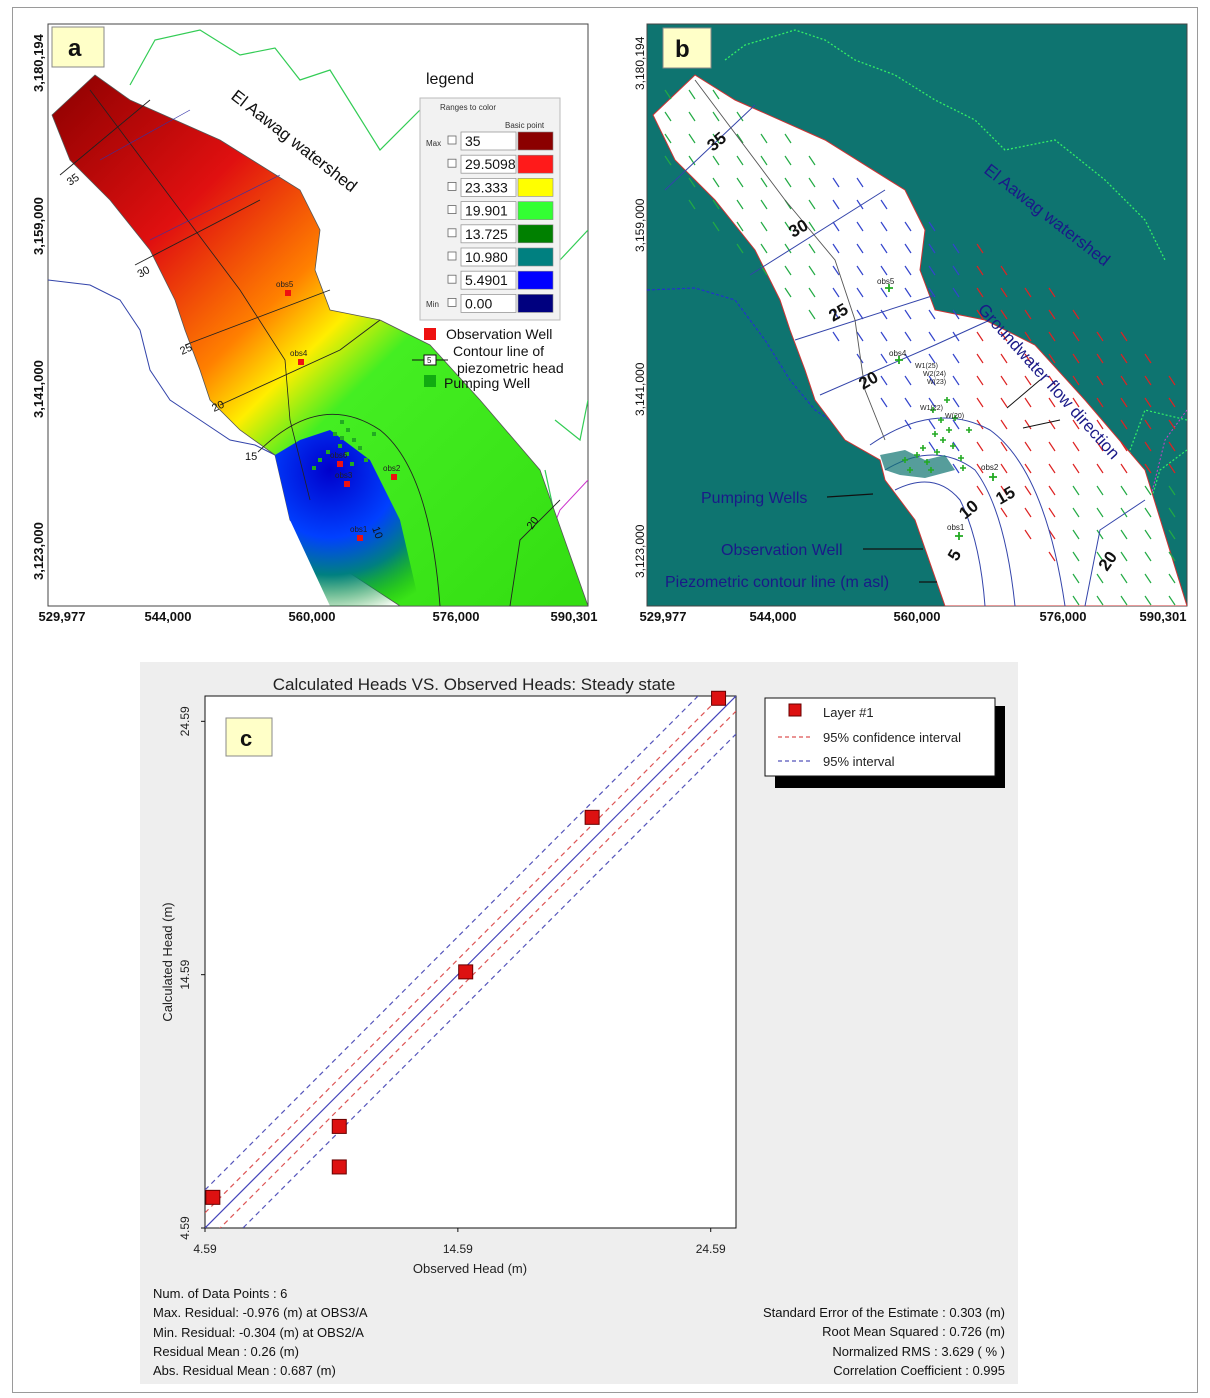 The width and height of the screenshot is (1210, 1398). What do you see at coordinates (344, 445) in the screenshot?
I see `pumping-wells-a` at bounding box center [344, 445].